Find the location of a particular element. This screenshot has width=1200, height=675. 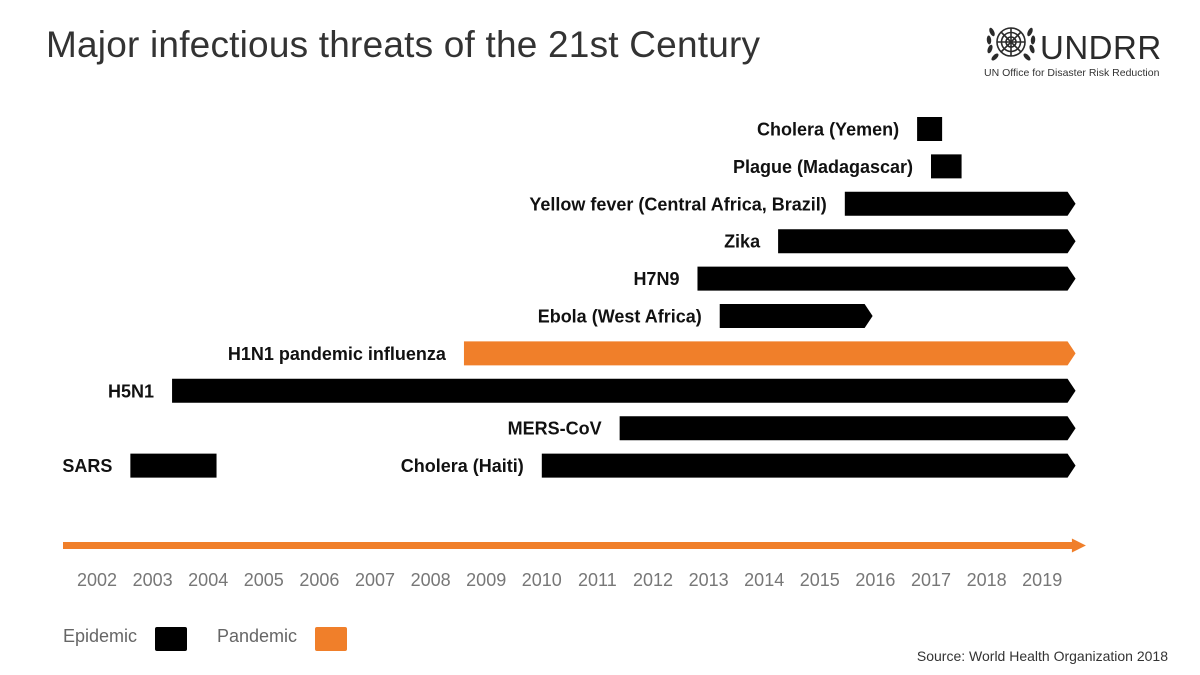

year-tick-label-2014: 2014 is located at coordinates (764, 580).